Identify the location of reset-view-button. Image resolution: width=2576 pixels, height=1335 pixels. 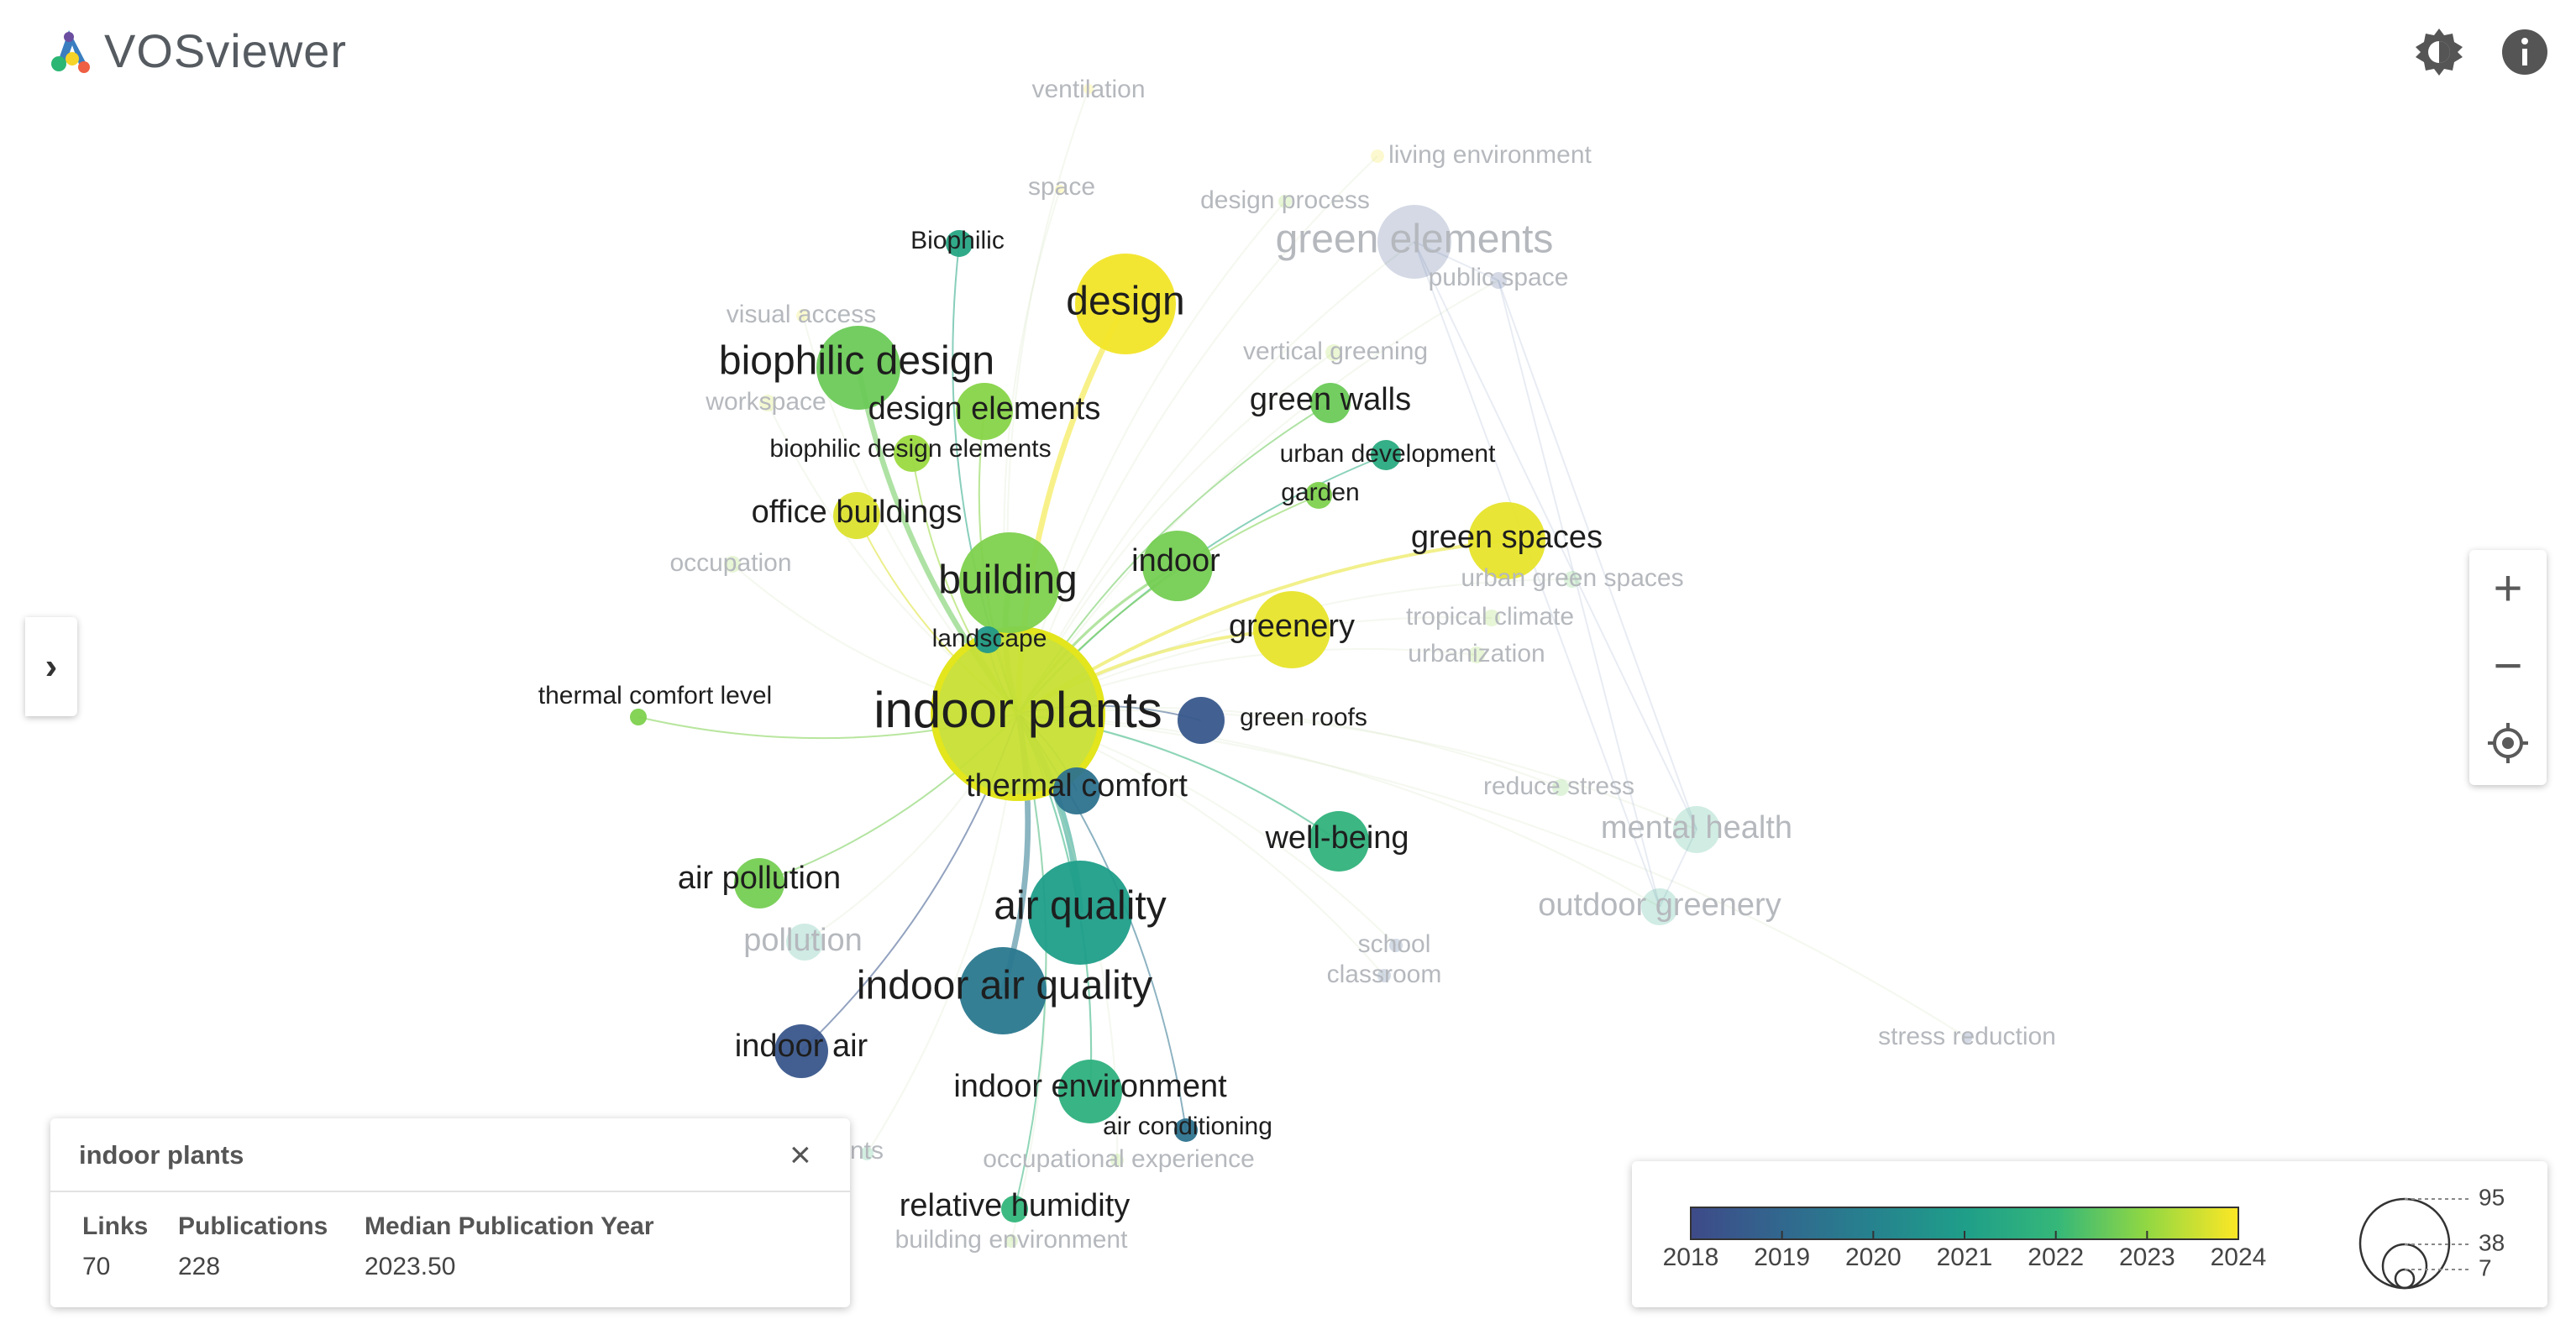
(2508, 743).